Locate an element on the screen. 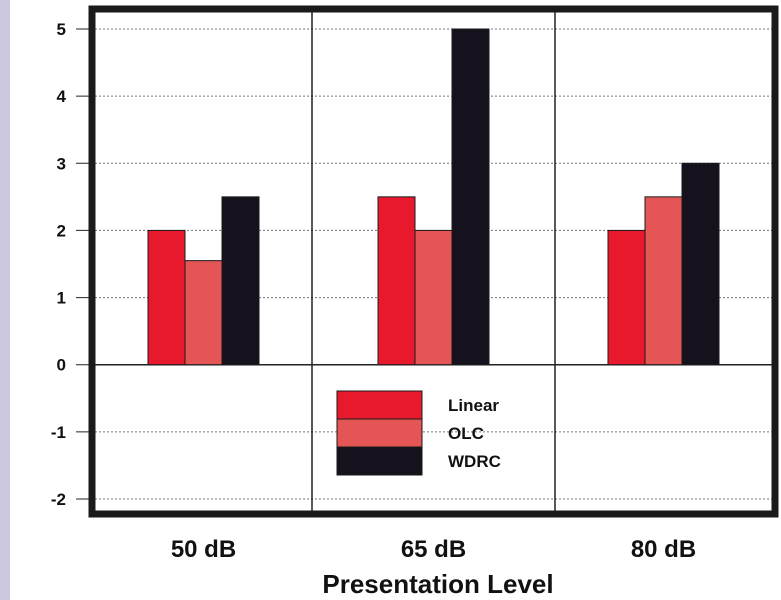 This screenshot has width=781, height=600. legend-label: OLC is located at coordinates (466, 433).